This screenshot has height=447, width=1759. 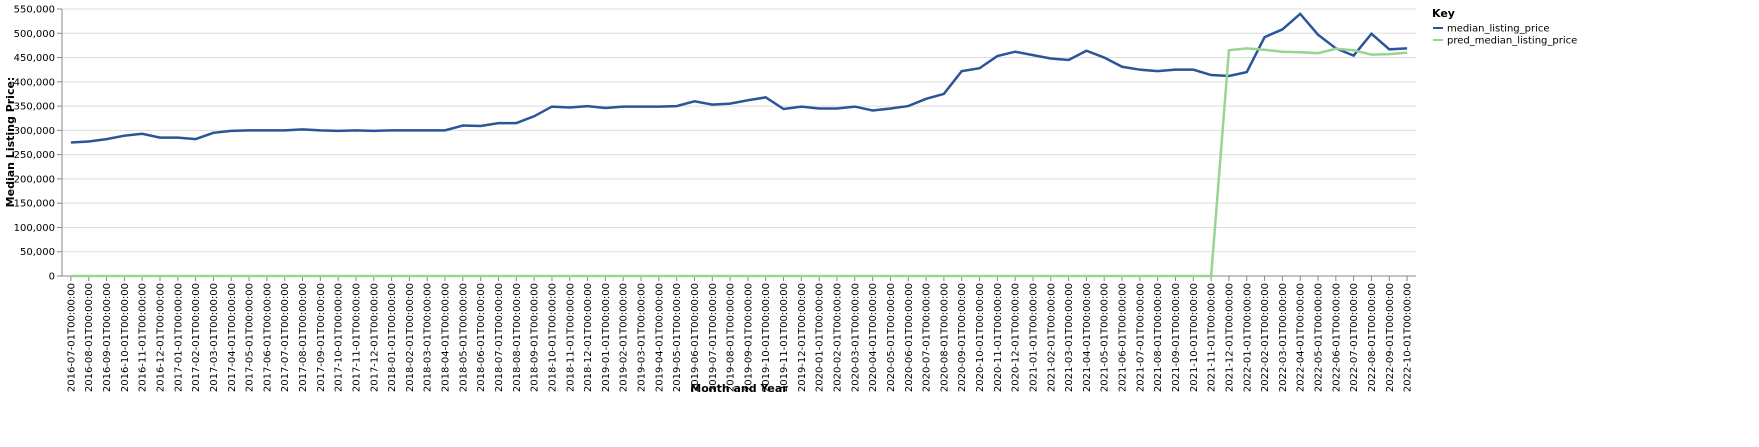 I want to click on x-tick-label: 2022-05-01T00:00:00, so click(x=1319, y=337).